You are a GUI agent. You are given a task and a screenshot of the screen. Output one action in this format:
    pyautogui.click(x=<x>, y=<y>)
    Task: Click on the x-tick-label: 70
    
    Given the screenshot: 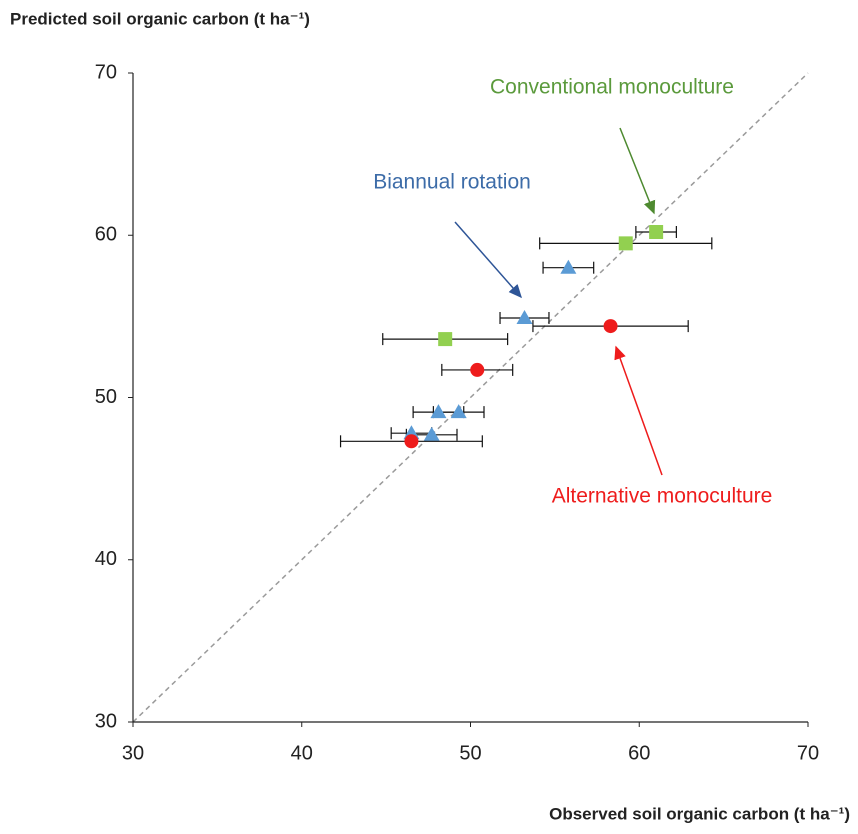 What is the action you would take?
    pyautogui.click(x=808, y=753)
    